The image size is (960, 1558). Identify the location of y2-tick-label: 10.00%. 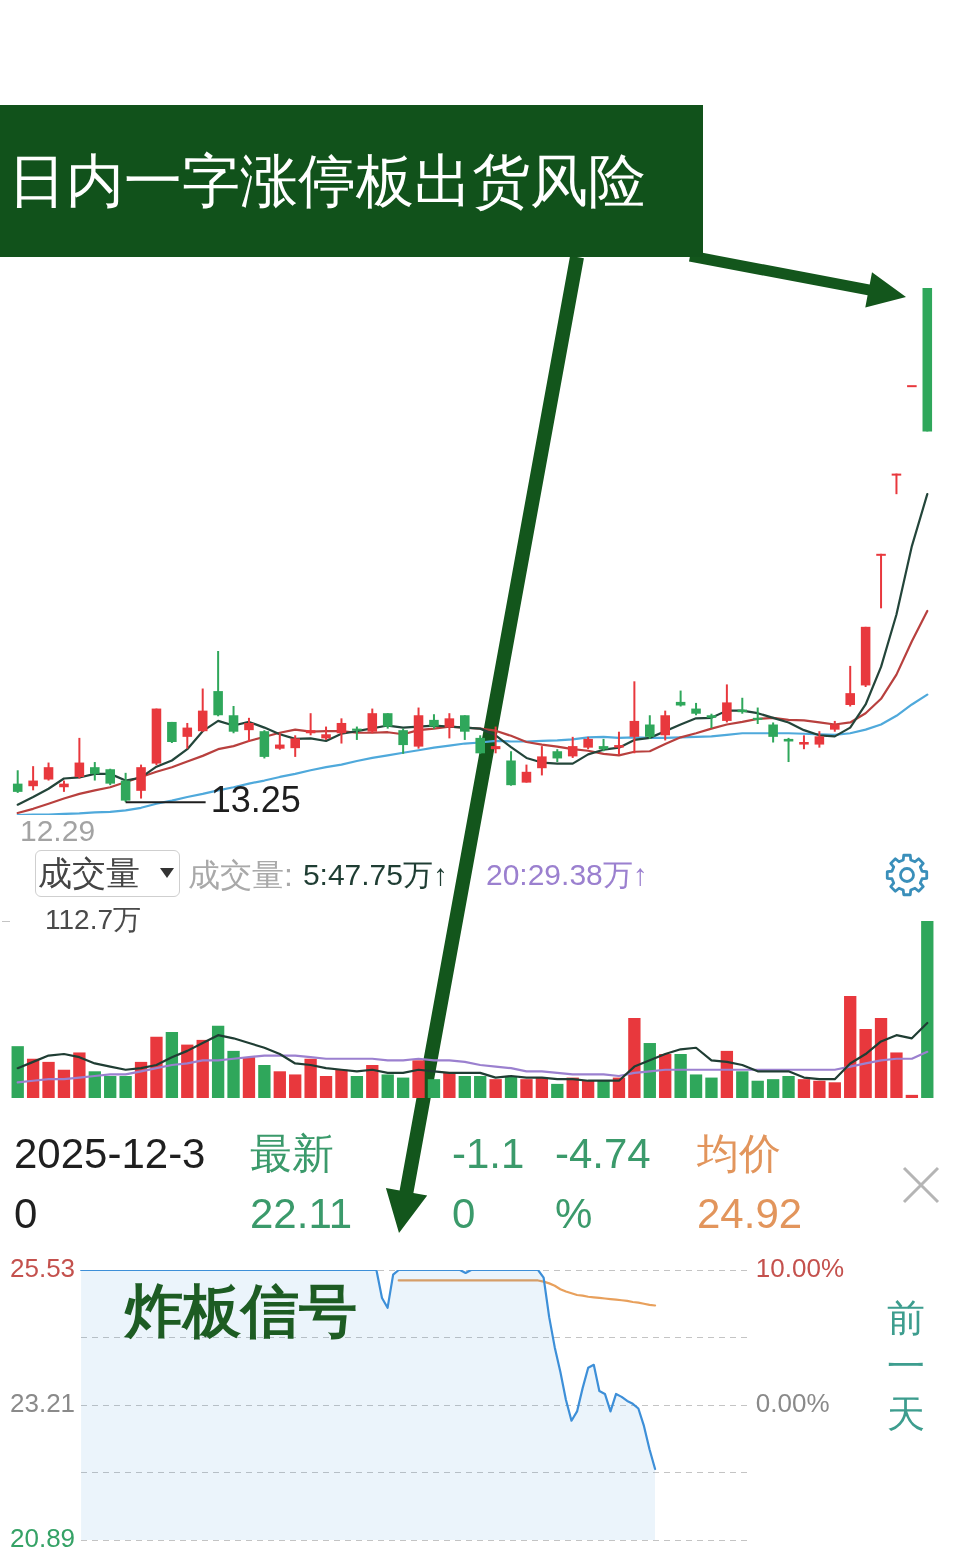
(800, 1268).